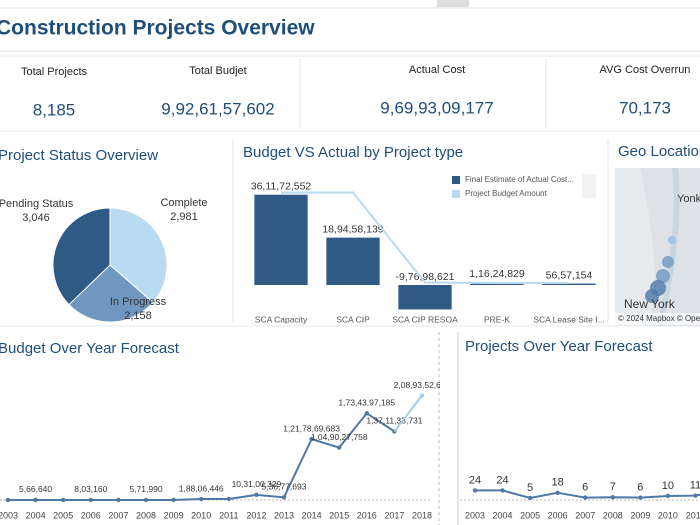  Describe the element at coordinates (436, 107) in the screenshot. I see `kpi-value: 9,69,93,09,177` at that location.